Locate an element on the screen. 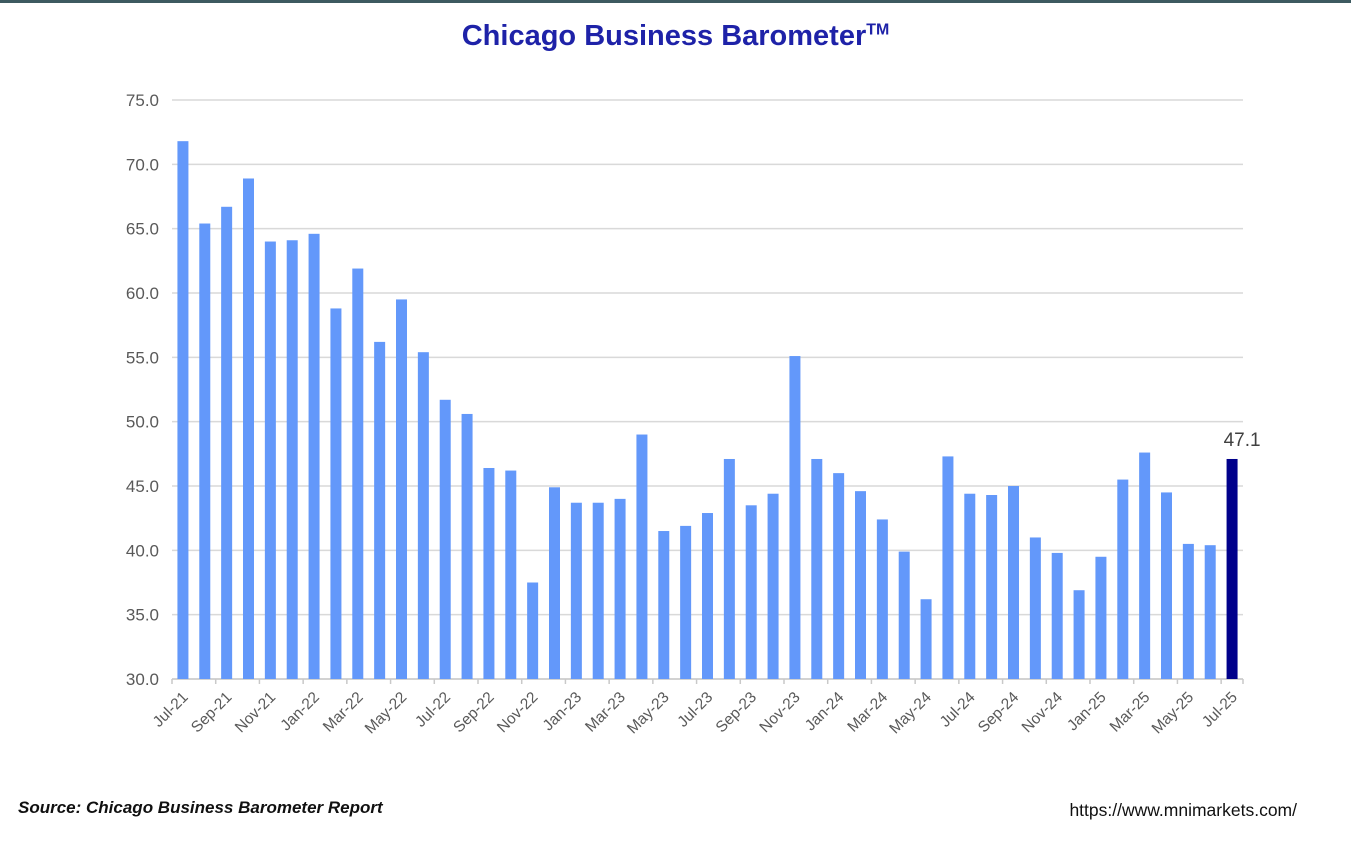  y-tick-label: 30.0 is located at coordinates (142, 679).